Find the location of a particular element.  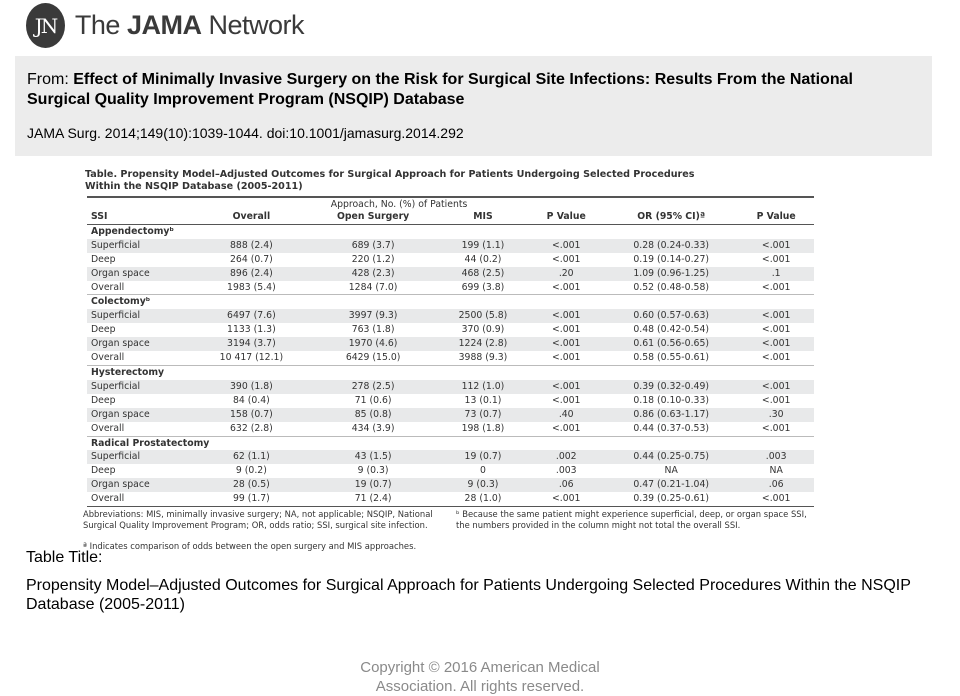

jn-badge-icon: JN is located at coordinates (45, 25).